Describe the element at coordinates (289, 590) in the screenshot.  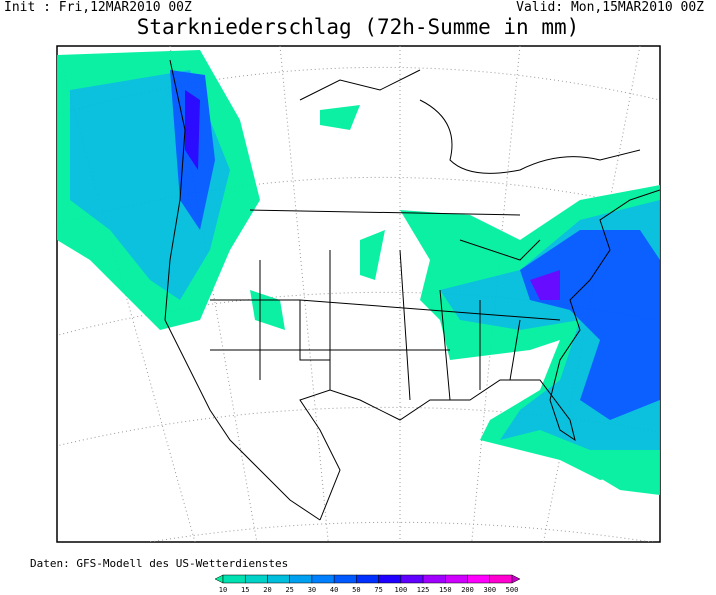
I see `colorbar-label: 25` at that location.